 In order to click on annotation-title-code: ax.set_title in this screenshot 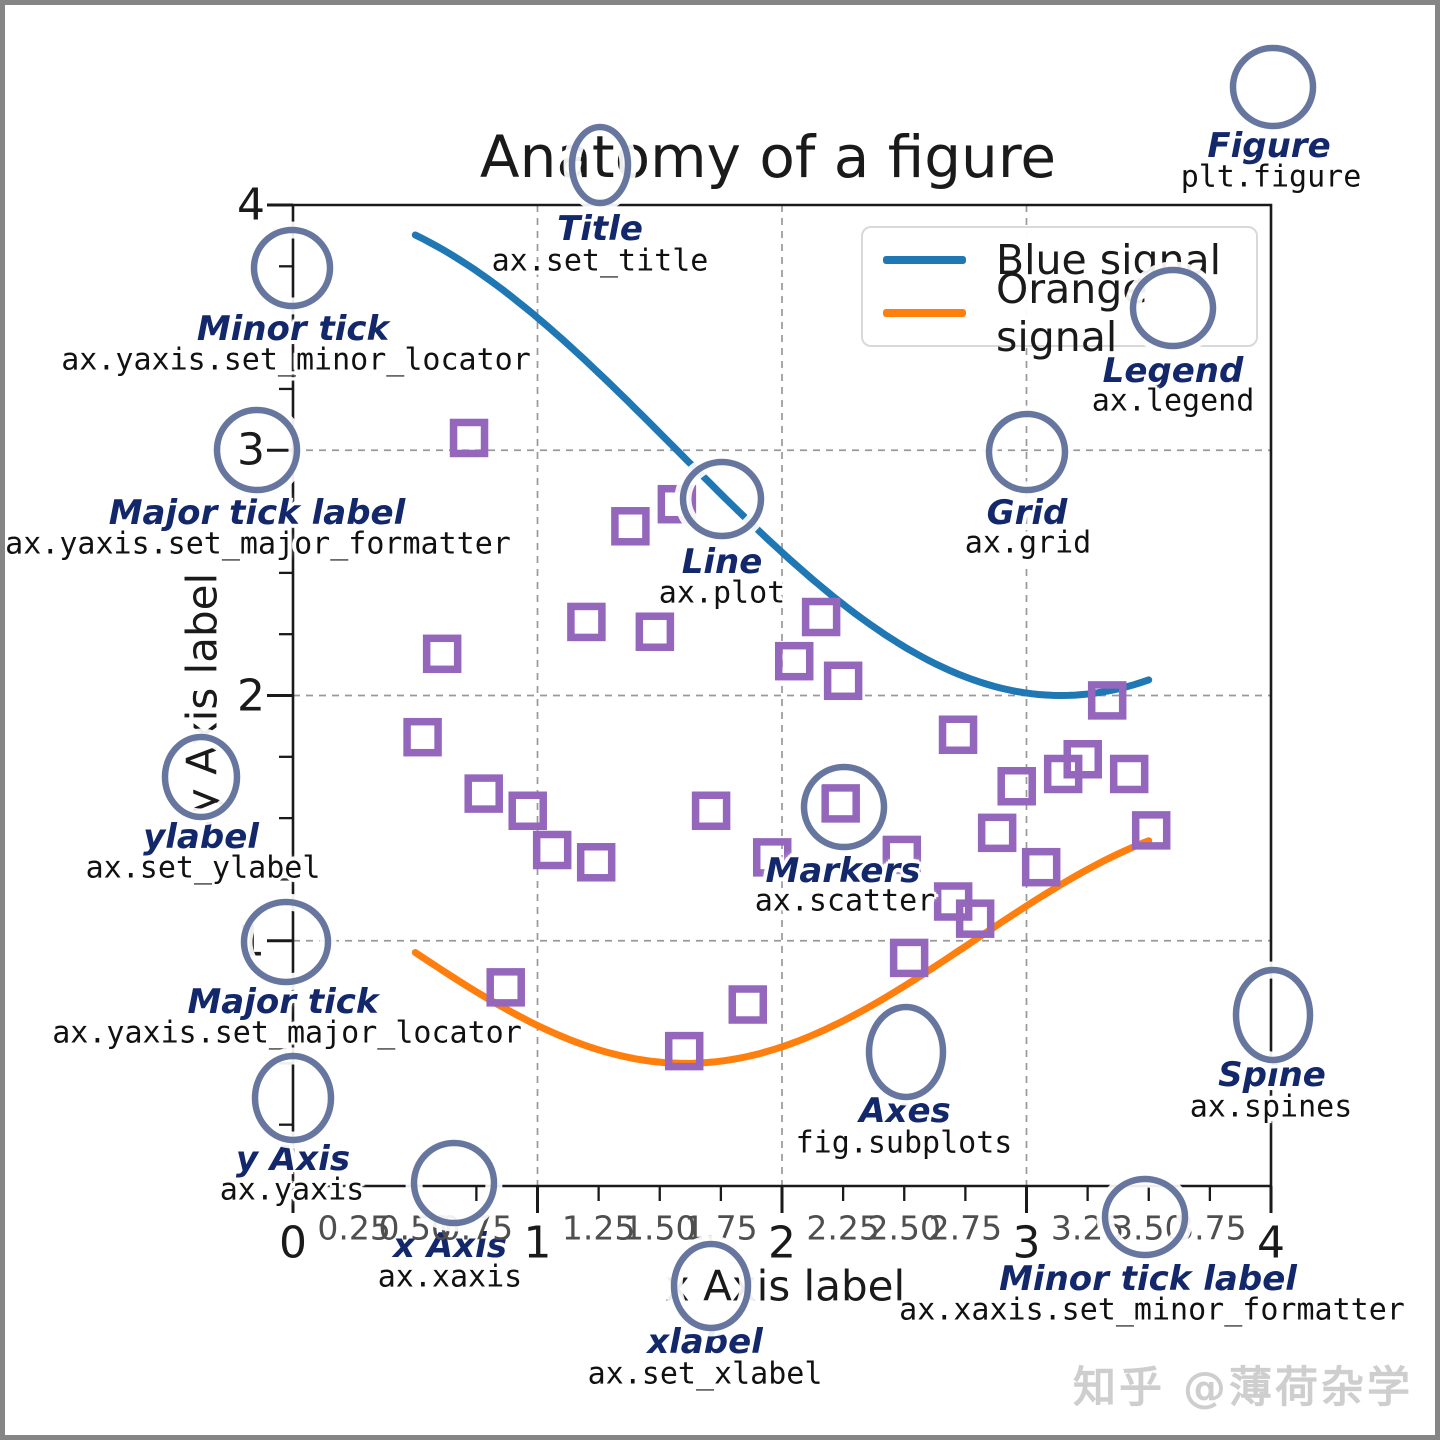, I will do `click(600, 261)`.